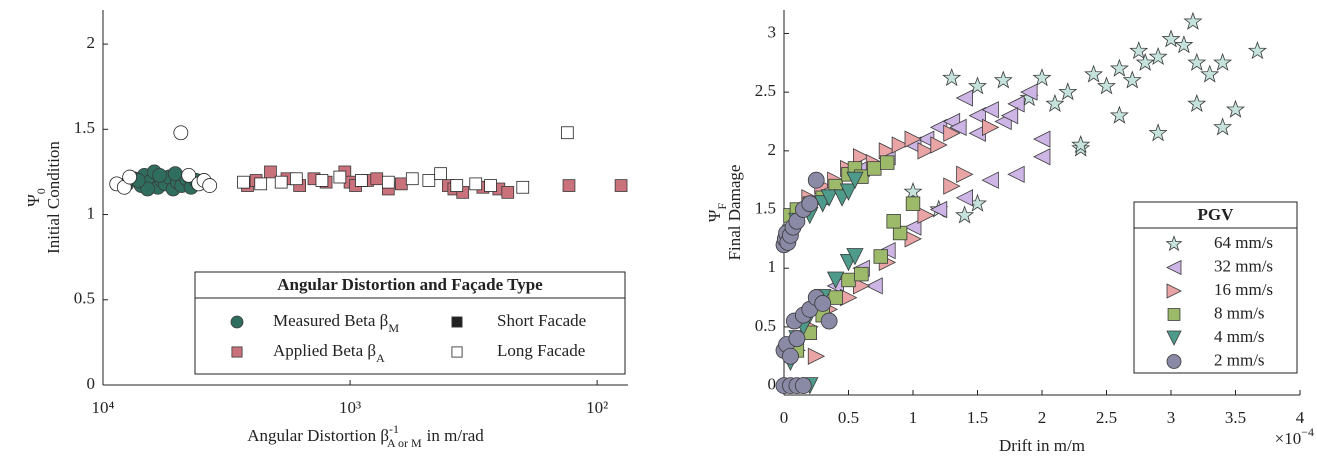 The height and width of the screenshot is (469, 1317). I want to click on y-tick-label: 0.5, so click(84, 298).